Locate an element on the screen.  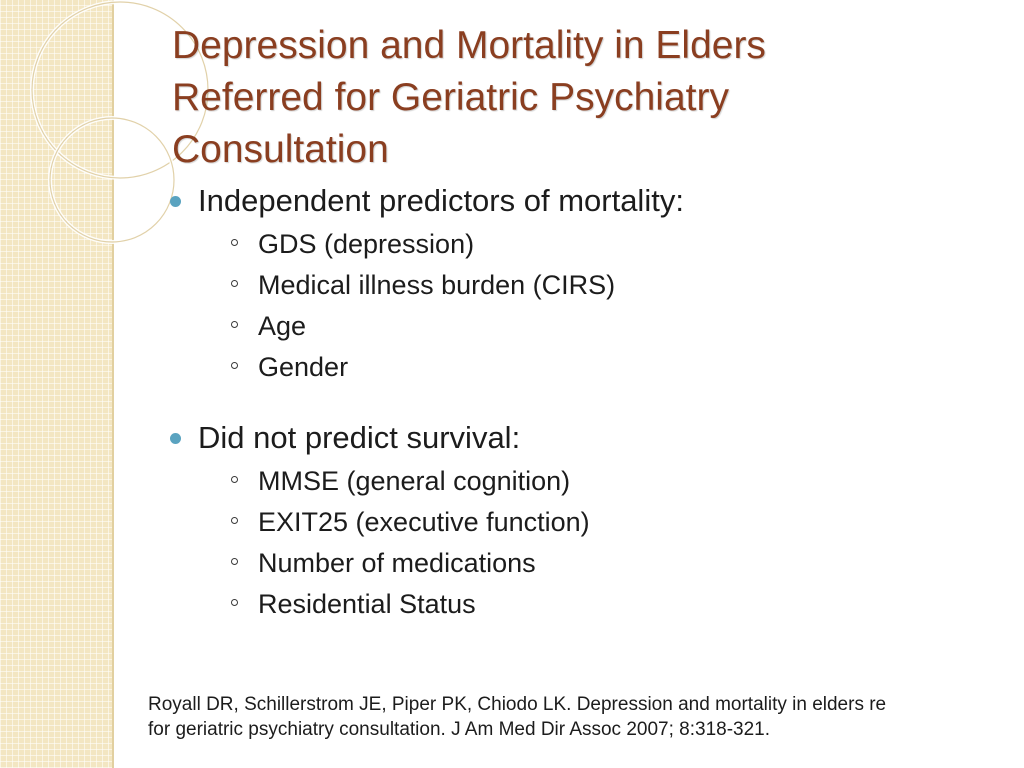
sub-bullet-item: GDS (depression) is located at coordinates (603, 244).